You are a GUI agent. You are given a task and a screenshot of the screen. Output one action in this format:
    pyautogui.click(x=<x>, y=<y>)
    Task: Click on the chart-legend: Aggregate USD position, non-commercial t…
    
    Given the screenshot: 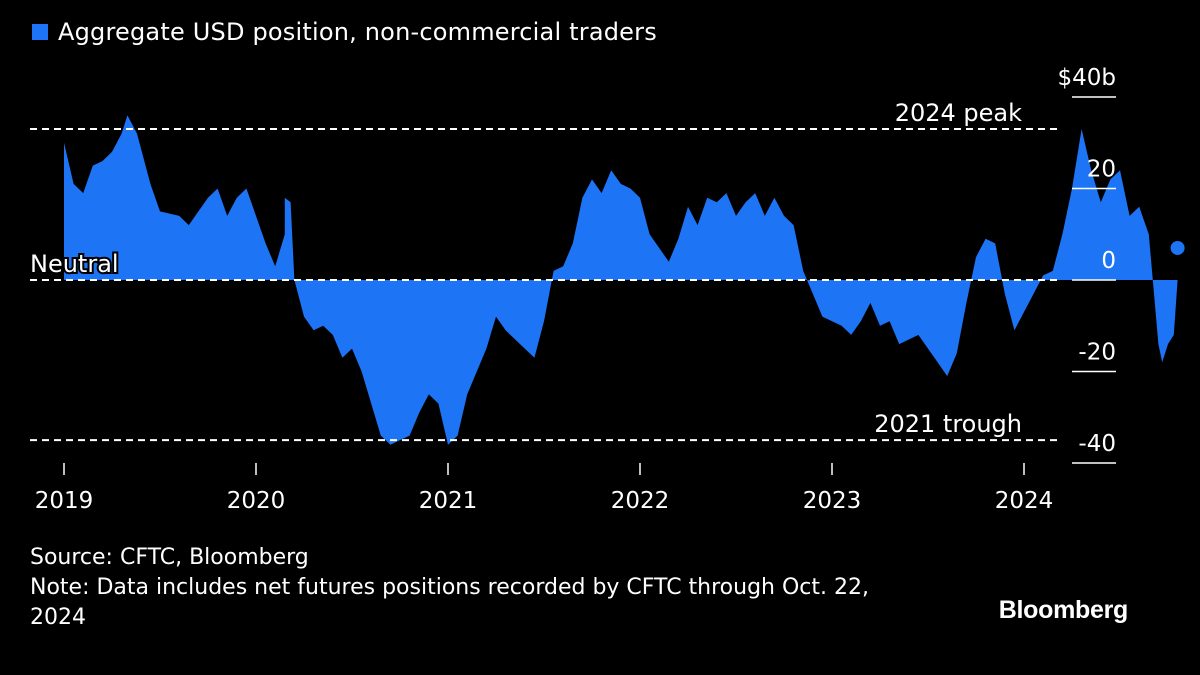 What is the action you would take?
    pyautogui.click(x=344, y=32)
    